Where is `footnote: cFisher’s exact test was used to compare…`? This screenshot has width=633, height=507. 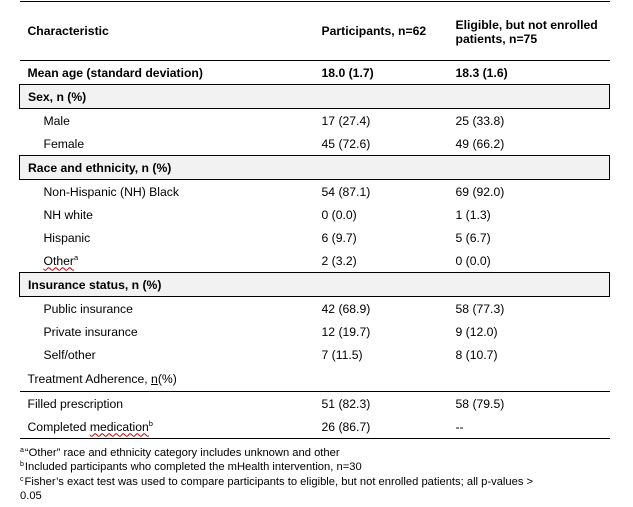 footnote: cFisher’s exact test was used to compare… is located at coordinates (310, 482).